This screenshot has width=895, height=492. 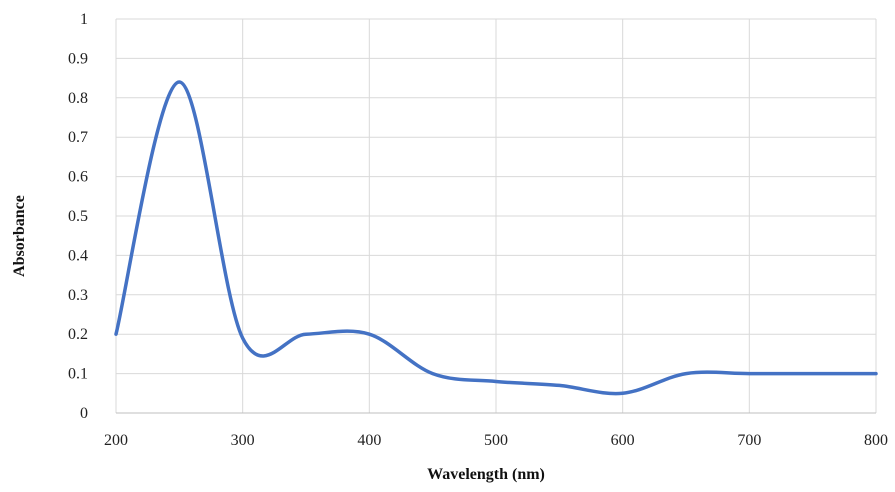 What do you see at coordinates (369, 440) in the screenshot?
I see `x-tick-label: 400` at bounding box center [369, 440].